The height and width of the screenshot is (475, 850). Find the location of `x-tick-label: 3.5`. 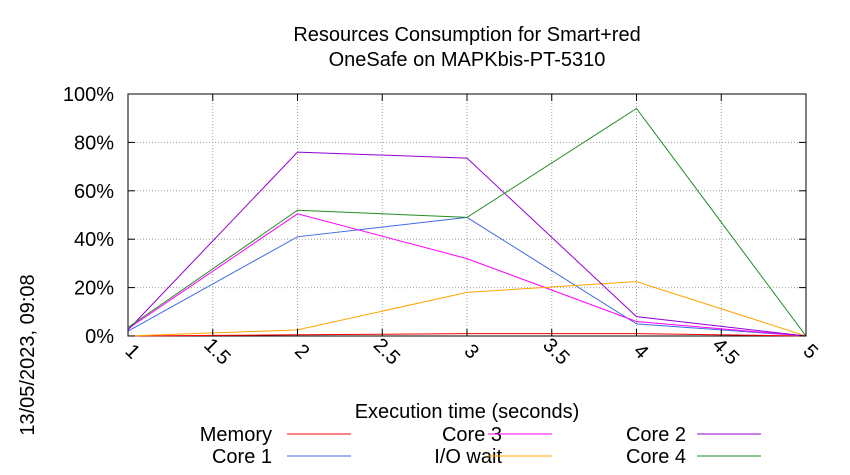

x-tick-label: 3.5 is located at coordinates (555, 351).